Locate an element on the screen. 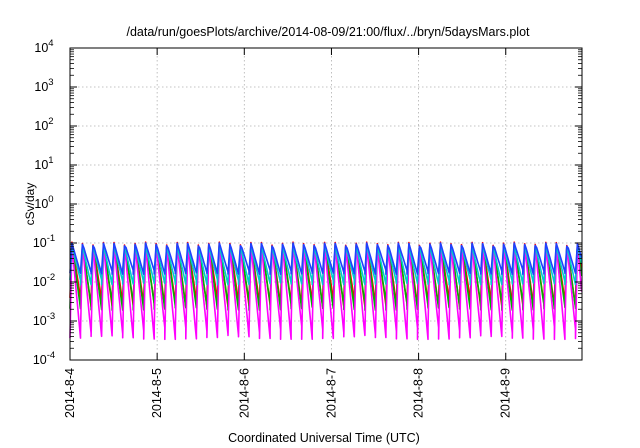 Image resolution: width=640 pixels, height=448 pixels. y-tick-exponent: 0 is located at coordinates (50, 199).